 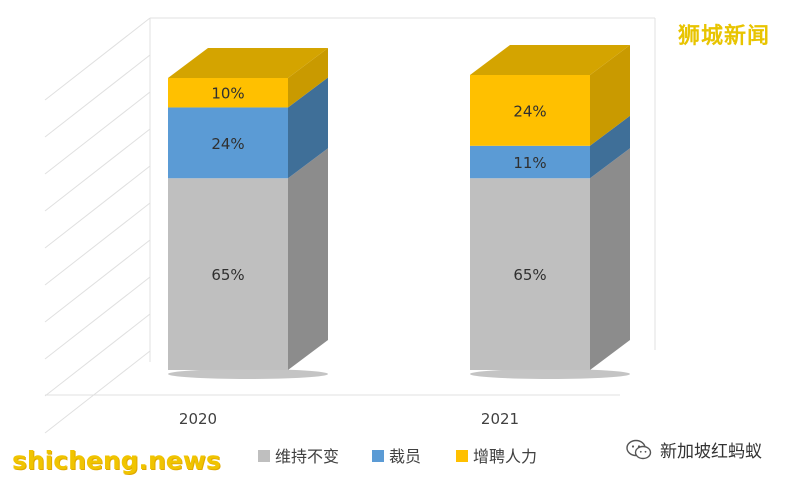 I want to click on data-label-2021-裁员: 11%, so click(x=529, y=163).